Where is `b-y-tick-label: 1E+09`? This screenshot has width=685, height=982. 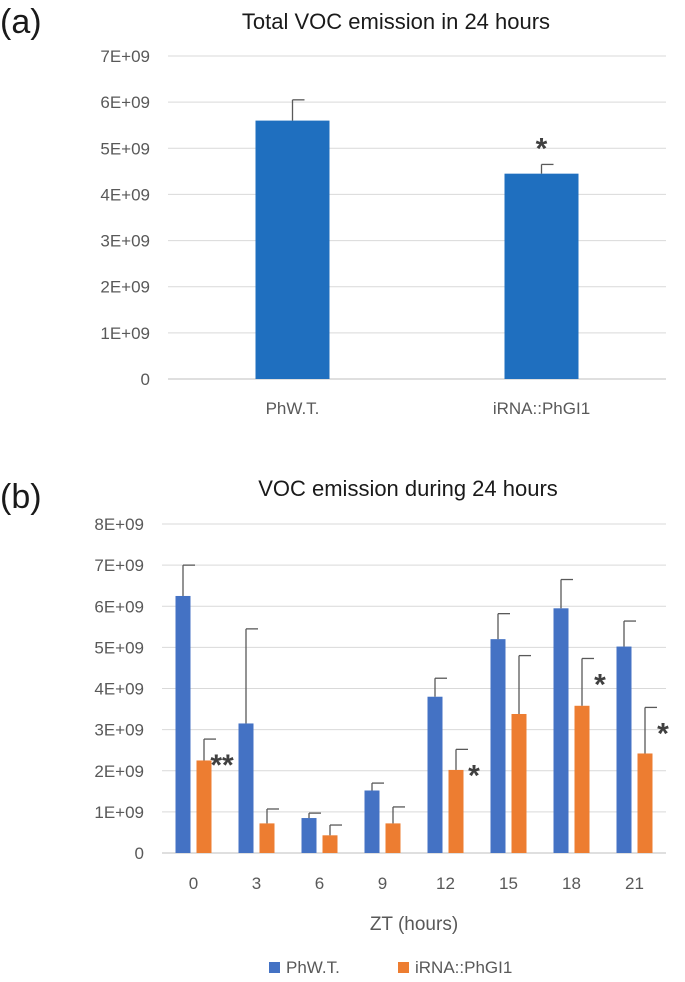 b-y-tick-label: 1E+09 is located at coordinates (119, 812).